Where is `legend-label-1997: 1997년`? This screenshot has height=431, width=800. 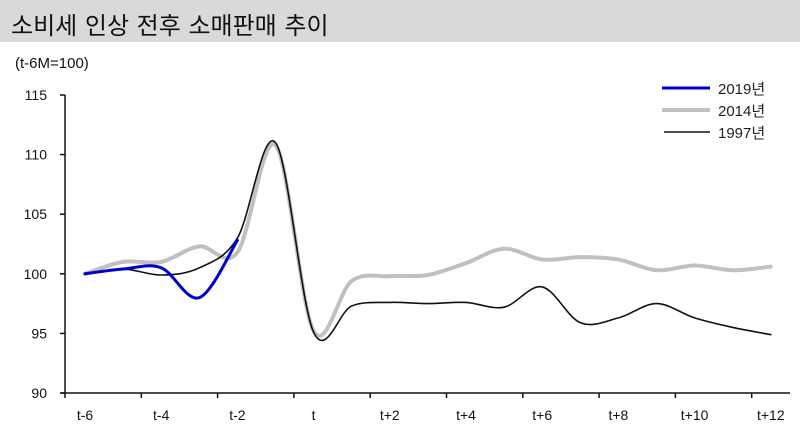 legend-label-1997: 1997년 is located at coordinates (742, 133).